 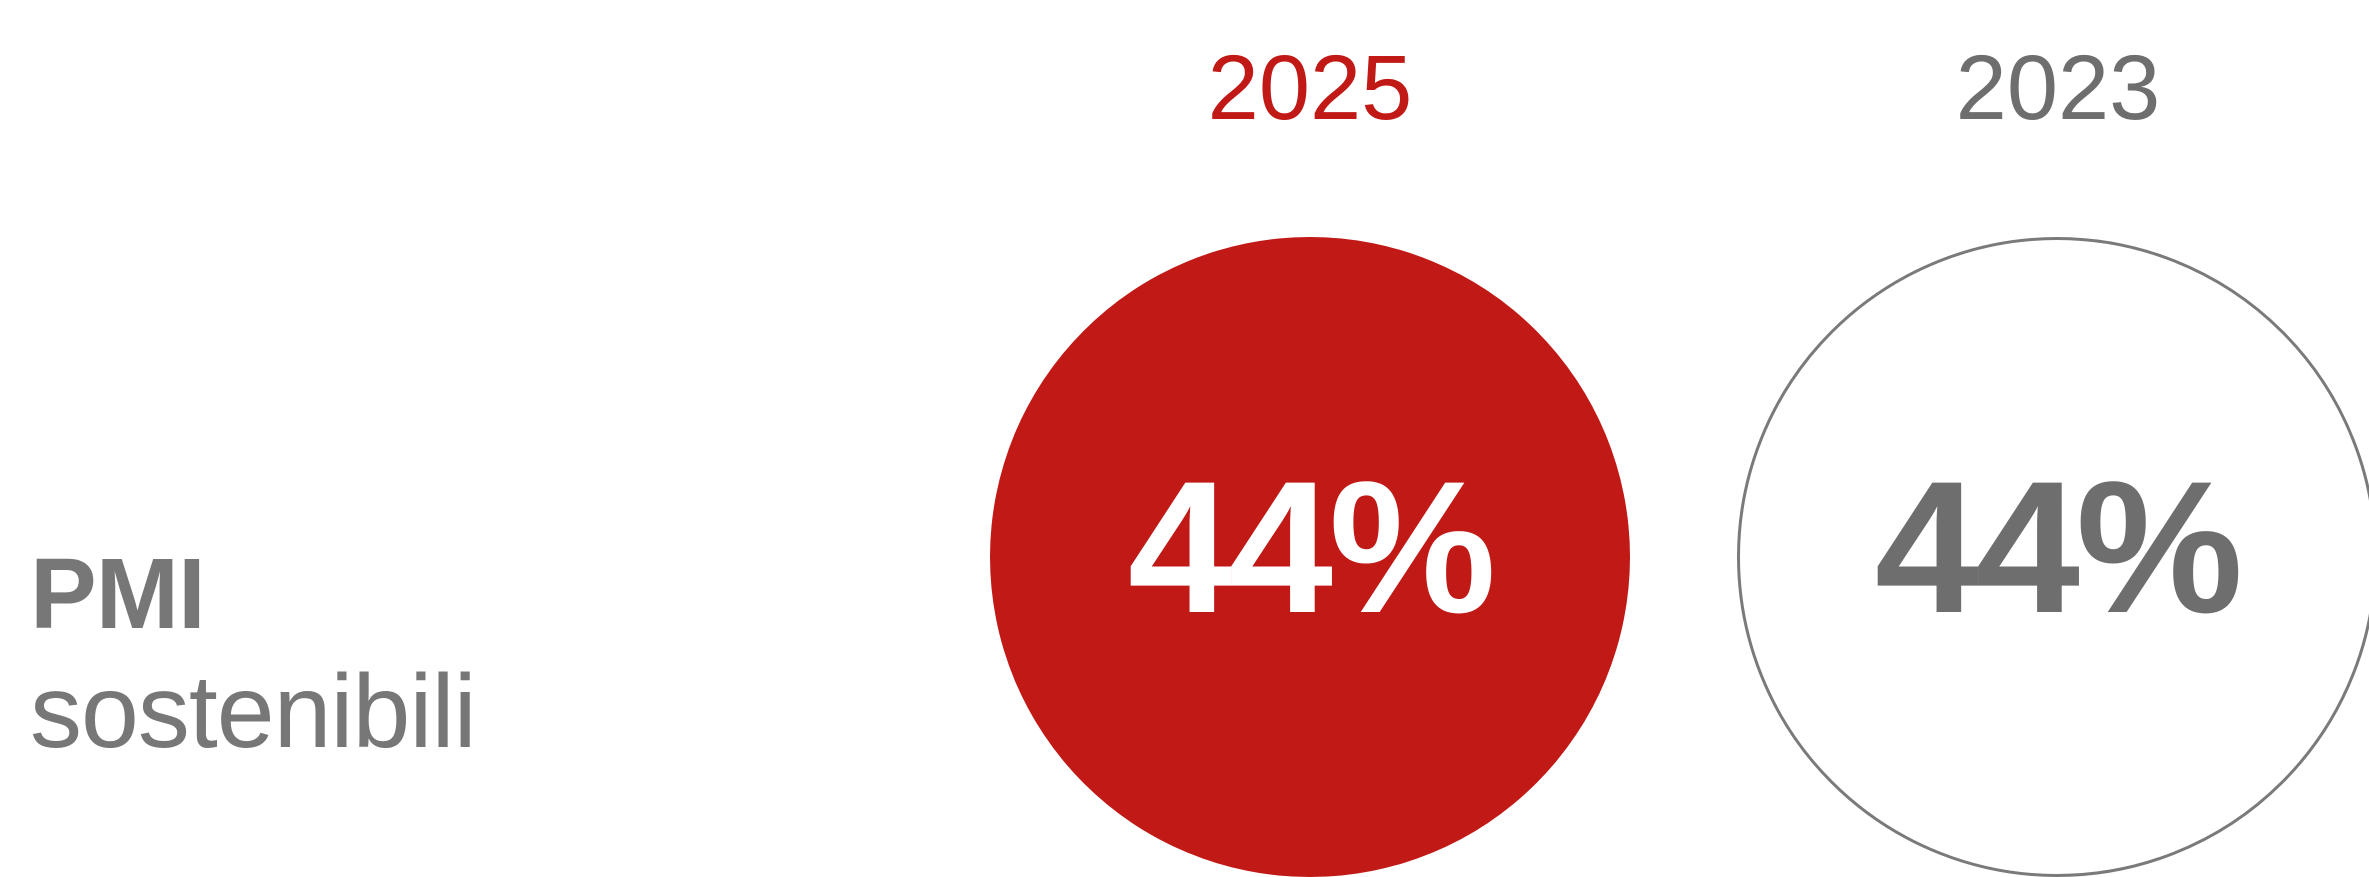 What do you see at coordinates (2058, 88) in the screenshot?
I see `year-previous-label: 2023` at bounding box center [2058, 88].